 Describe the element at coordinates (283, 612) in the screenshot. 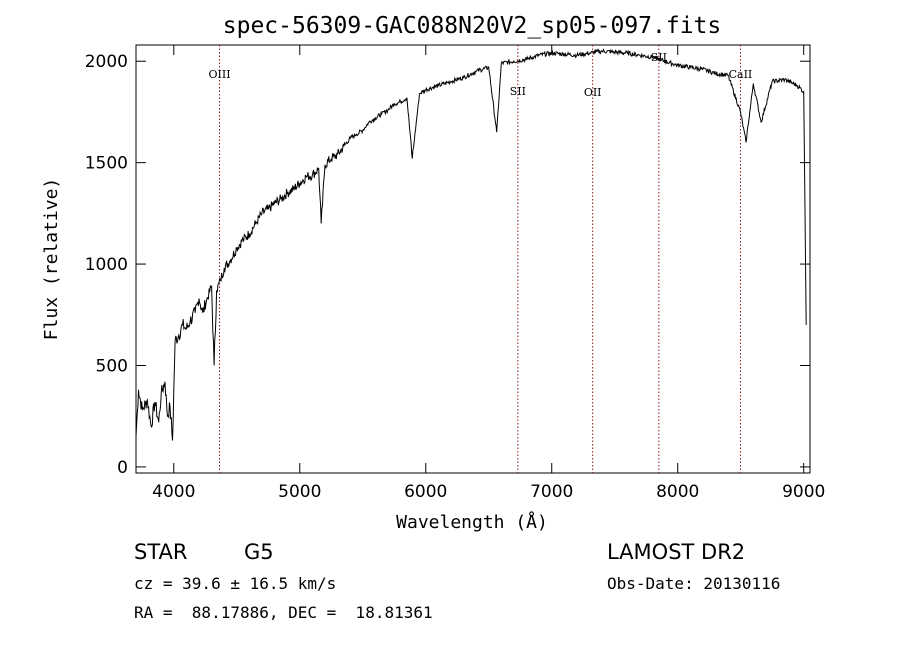

I see `coordinates: RA = 88.17886, DEC = 18.81361` at that location.